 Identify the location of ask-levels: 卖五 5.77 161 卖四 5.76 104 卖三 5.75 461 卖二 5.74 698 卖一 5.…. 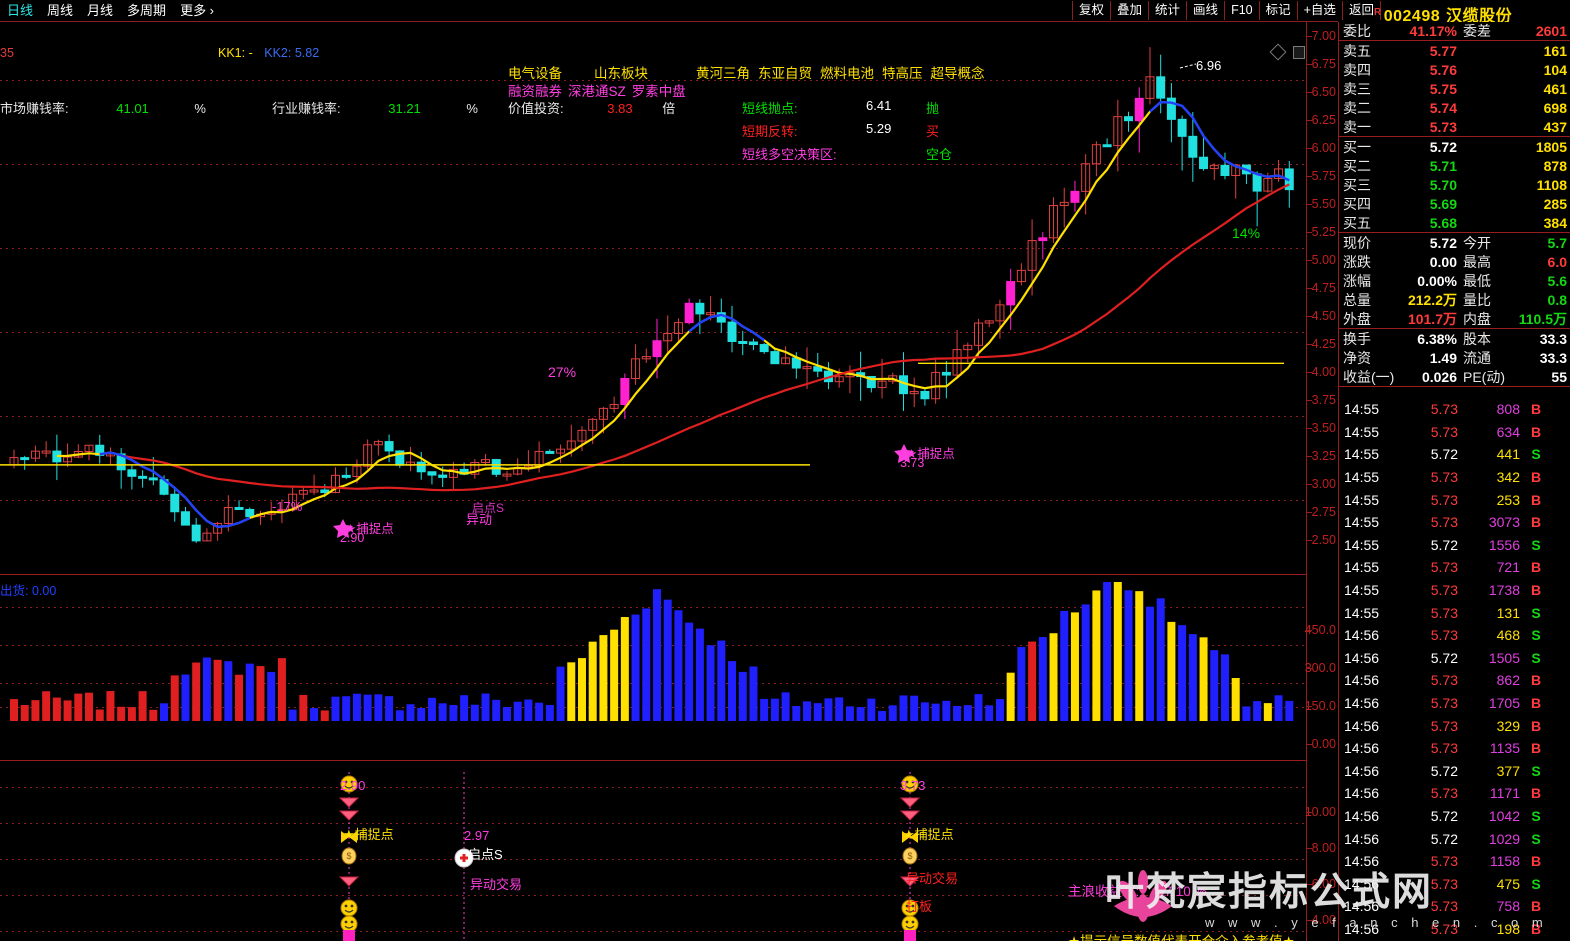
(1454, 88).